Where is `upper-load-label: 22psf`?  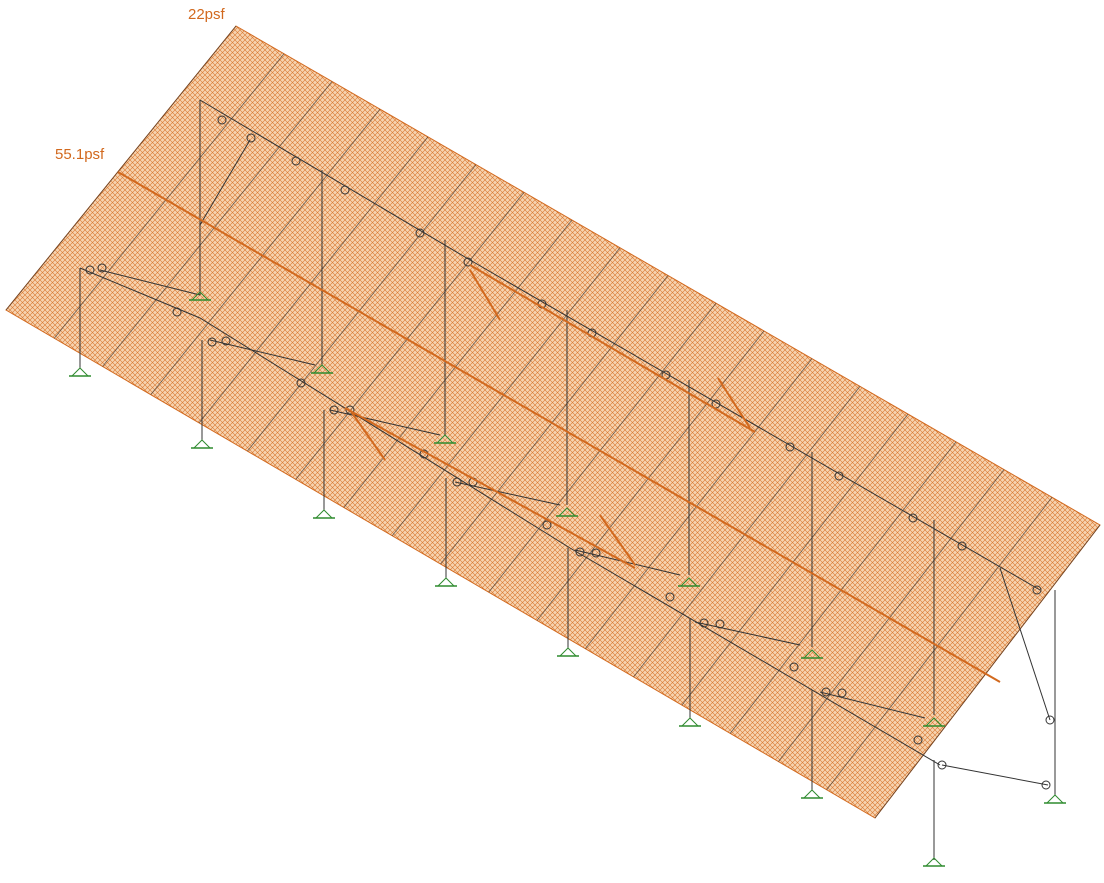
upper-load-label: 22psf is located at coordinates (206, 14).